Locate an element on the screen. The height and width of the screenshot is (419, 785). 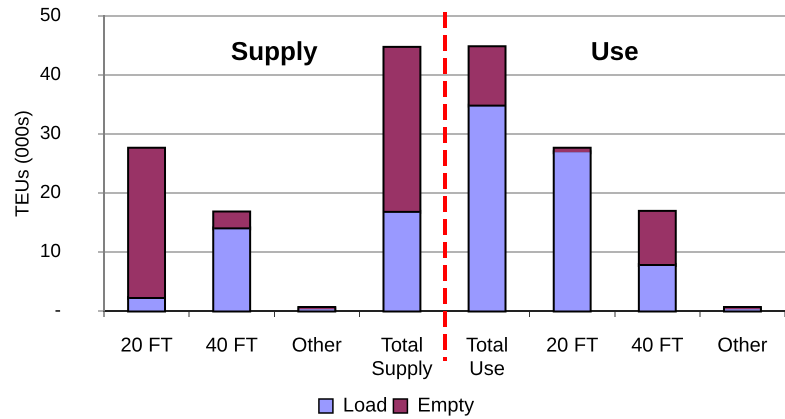
x-tick-label: Total Use is located at coordinates (487, 357).